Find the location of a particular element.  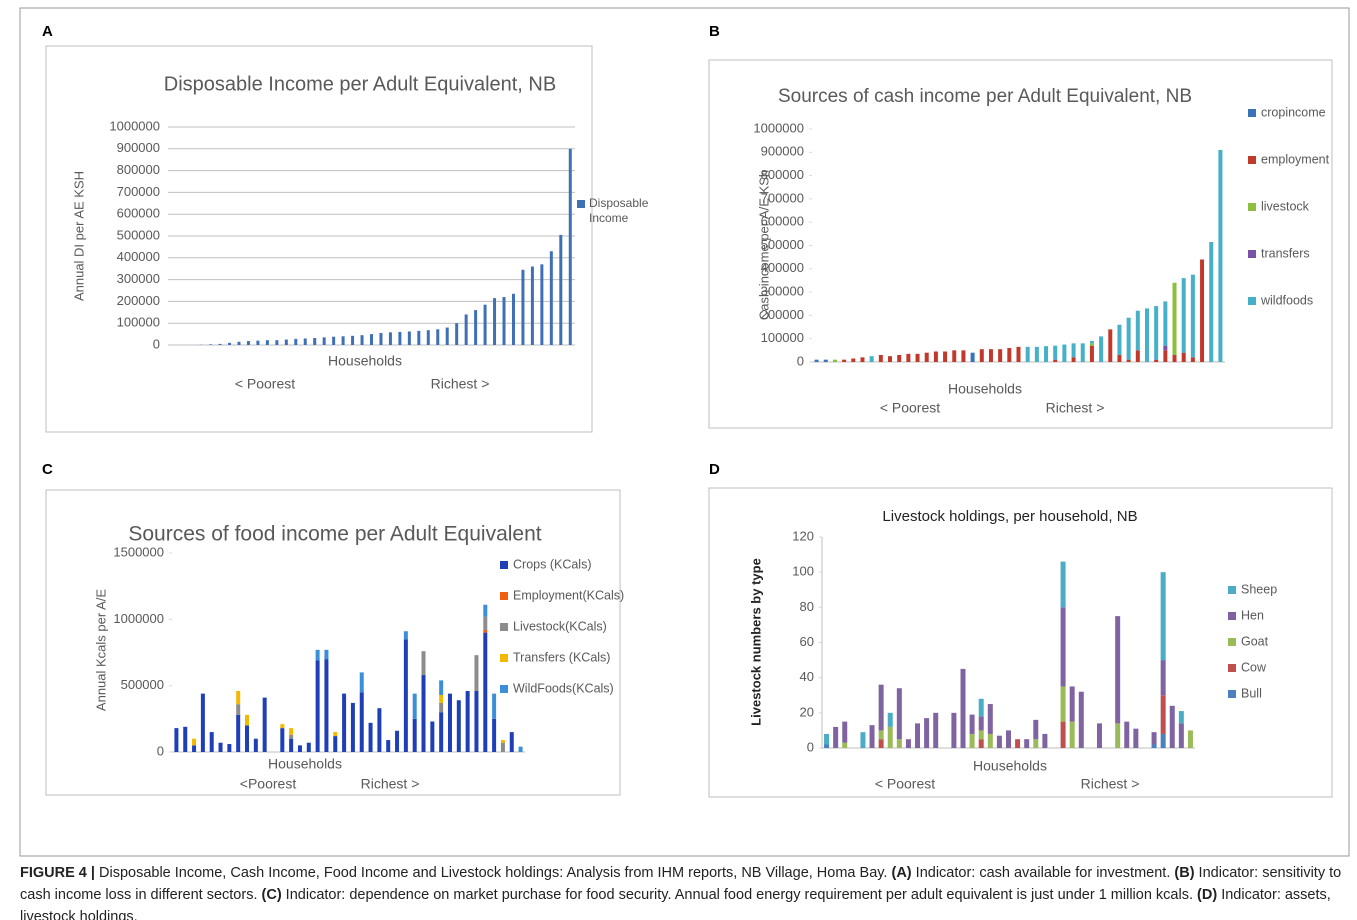

legend-label: cropincome is located at coordinates (1293, 112).